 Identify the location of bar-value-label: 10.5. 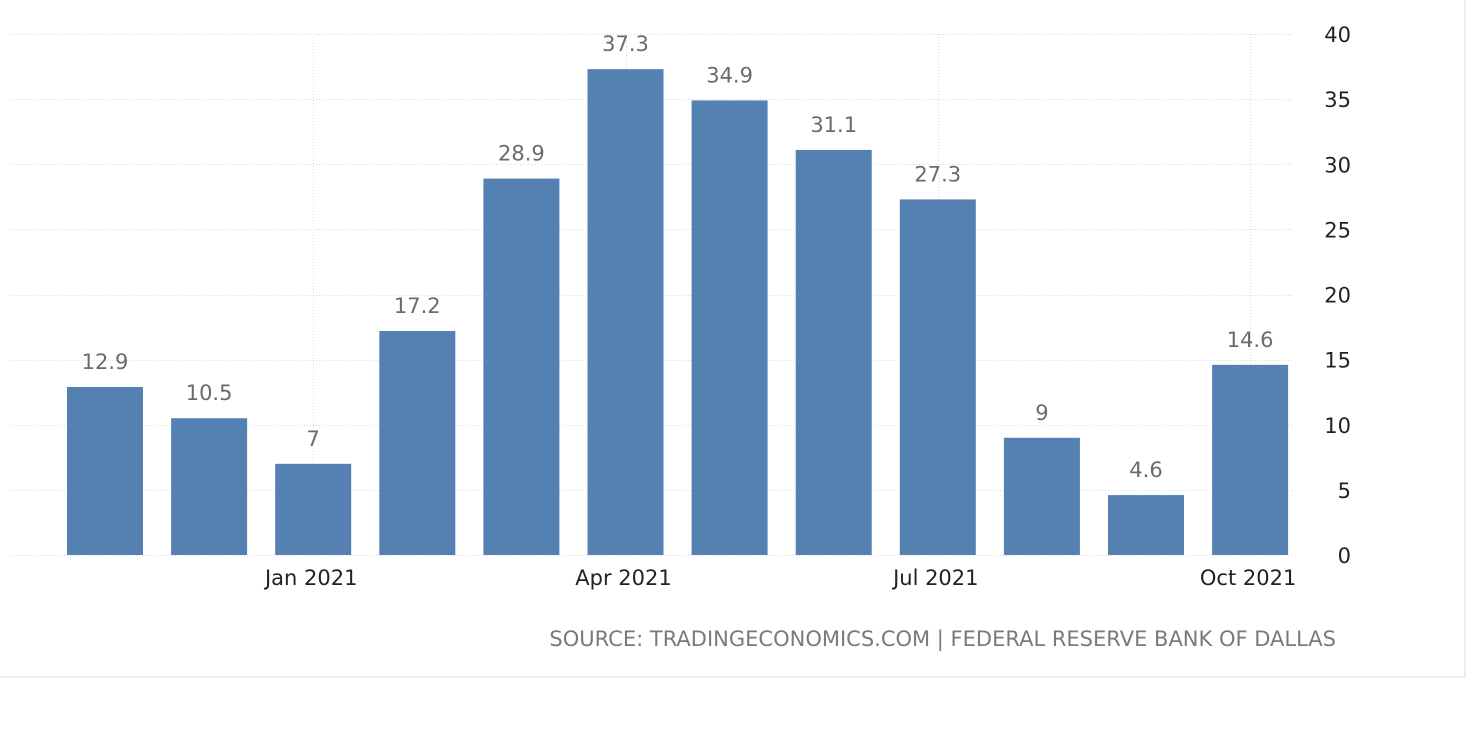
(209, 393).